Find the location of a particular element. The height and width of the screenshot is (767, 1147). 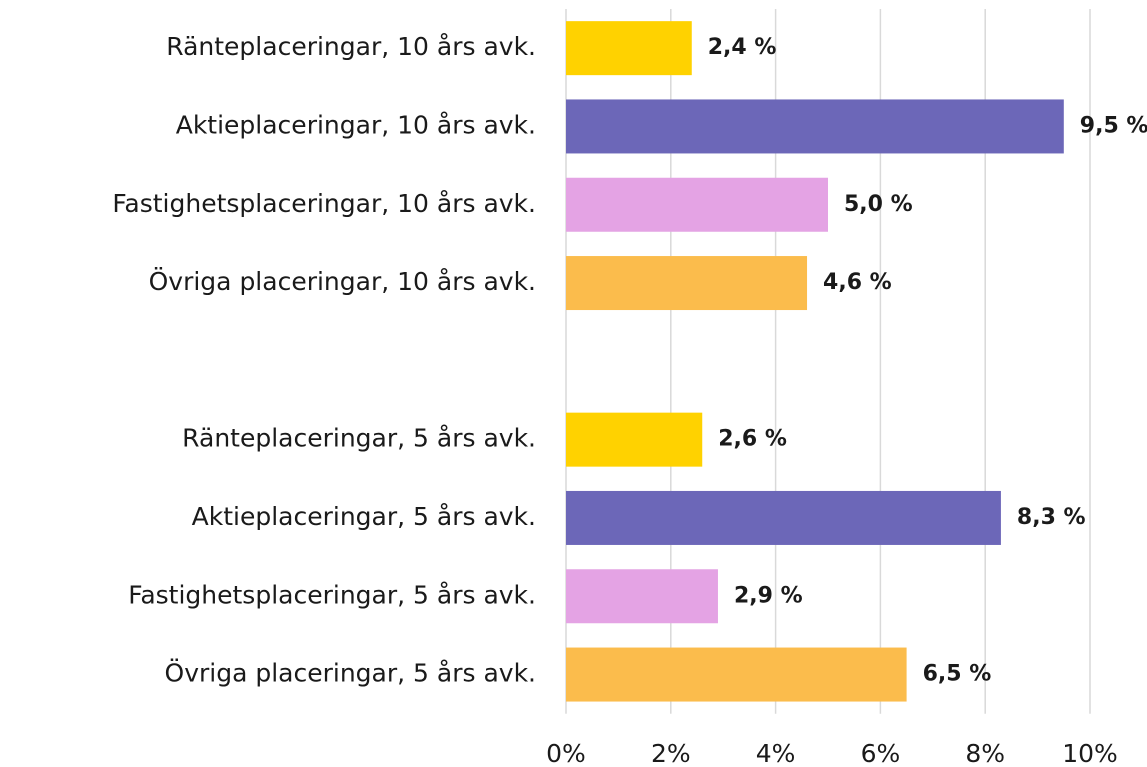

y-tick-label: Ränteplaceringar, 10 års avk. is located at coordinates (351, 46).